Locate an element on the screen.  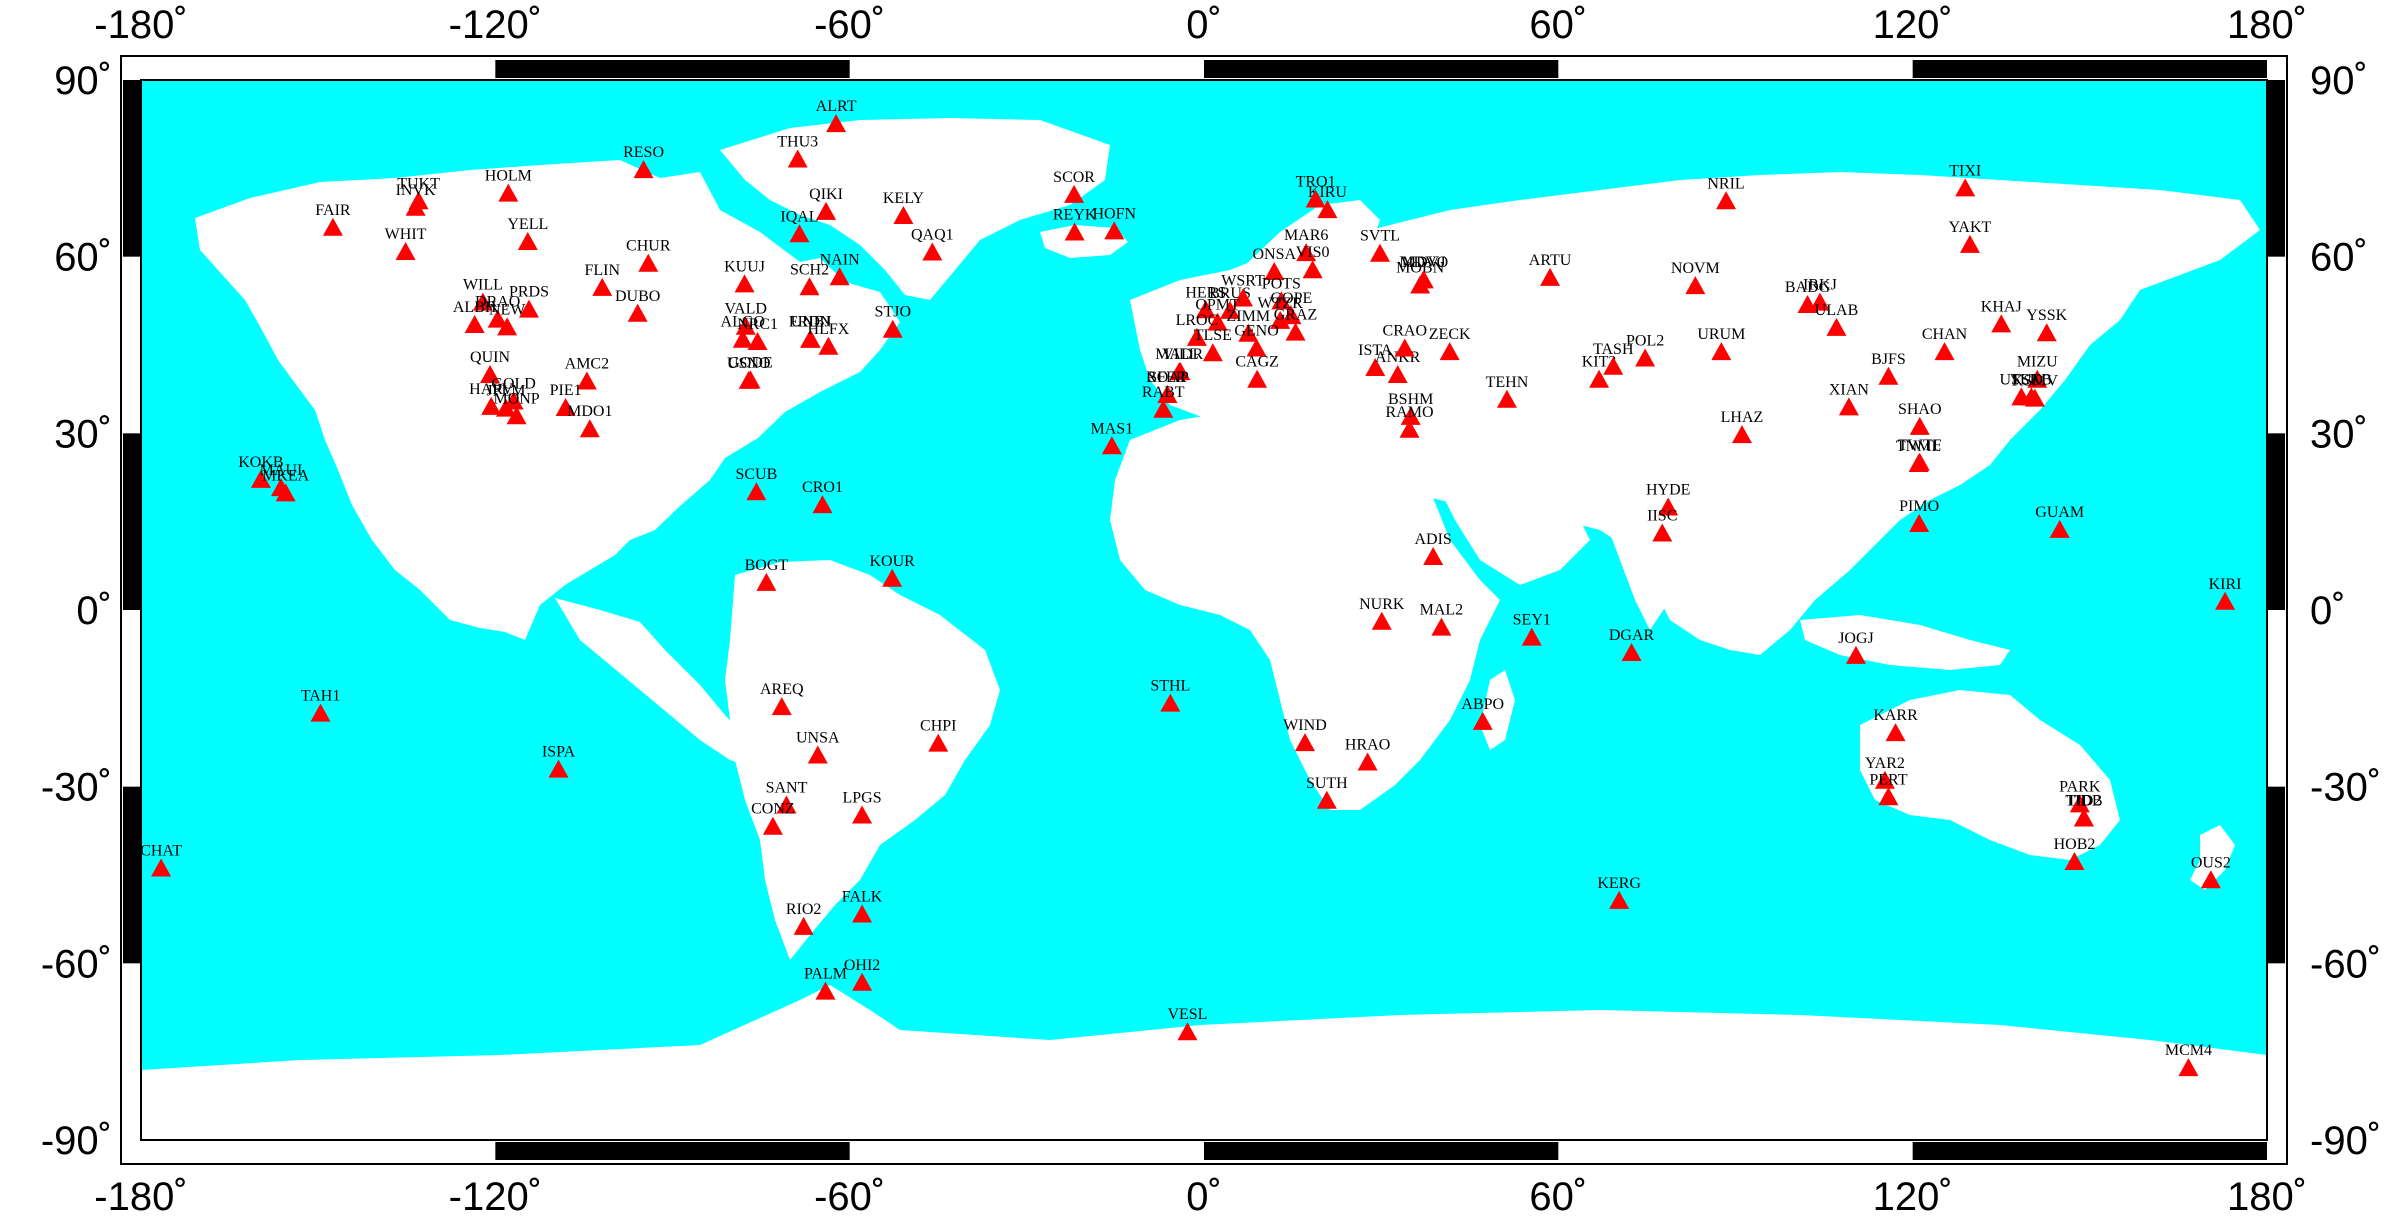
station-label: TLSE is located at coordinates (1213, 335).